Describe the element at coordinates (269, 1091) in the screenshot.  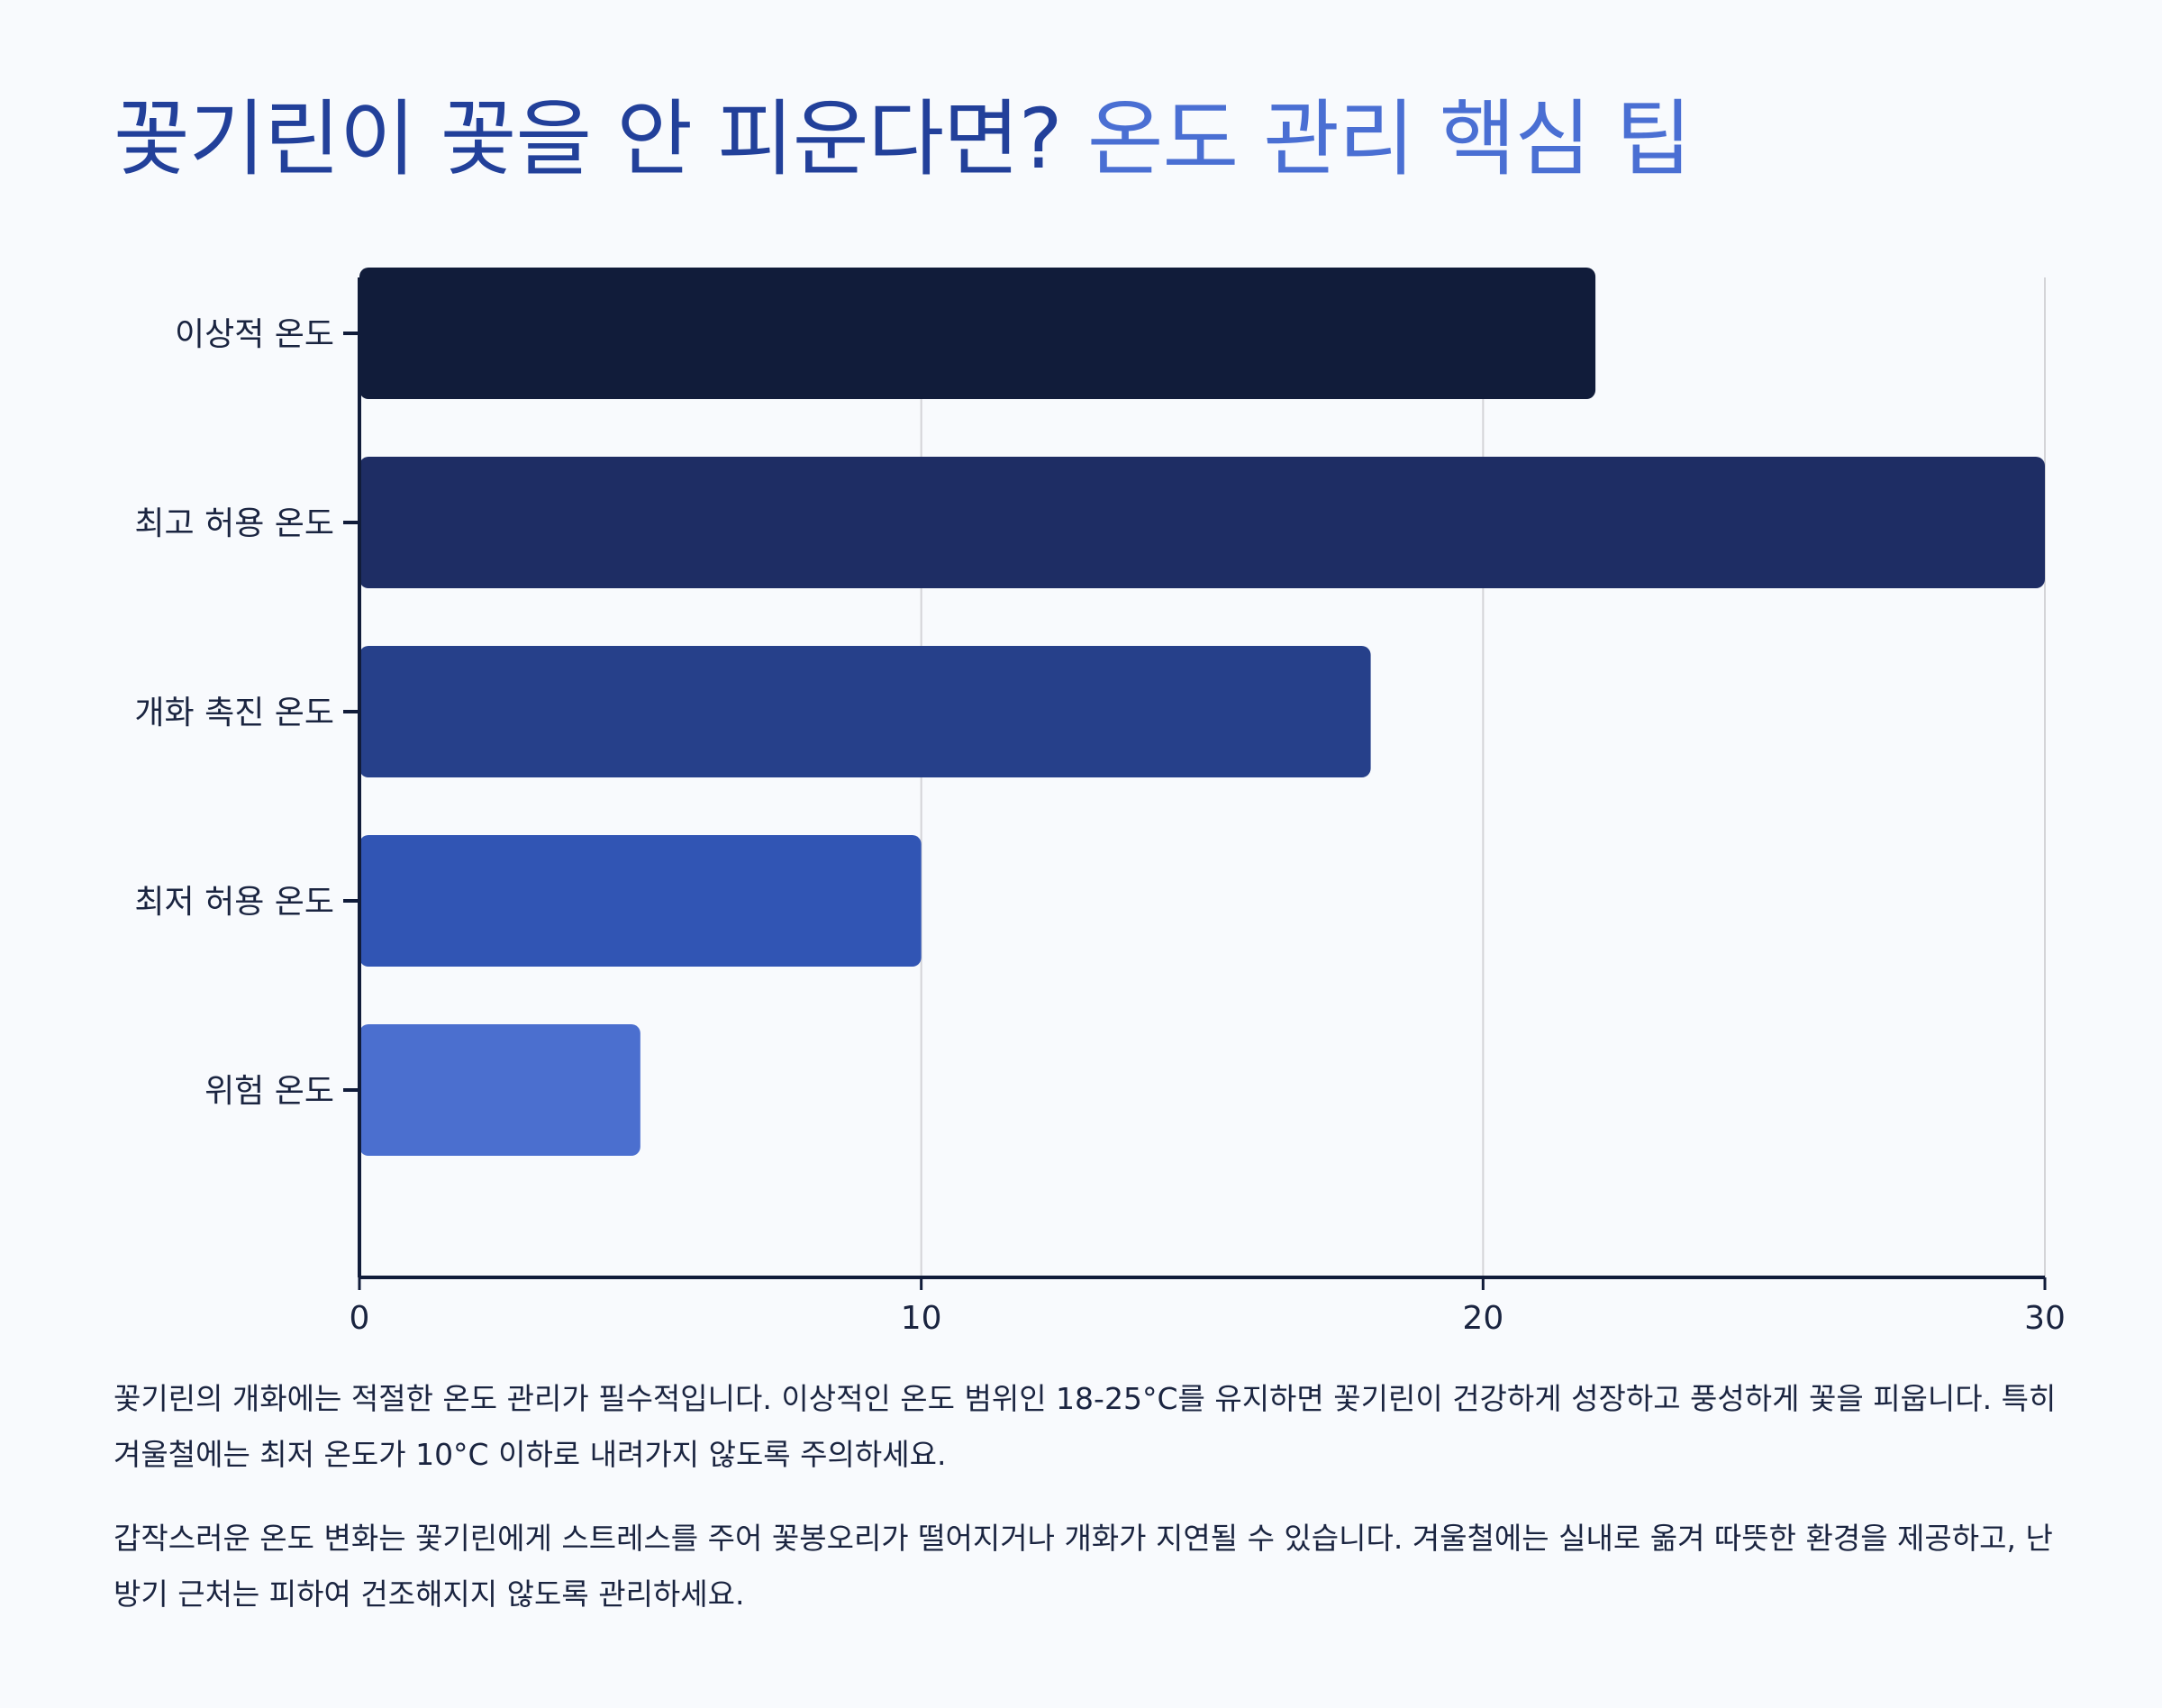
I see `category-label-5: 위험 온도` at that location.